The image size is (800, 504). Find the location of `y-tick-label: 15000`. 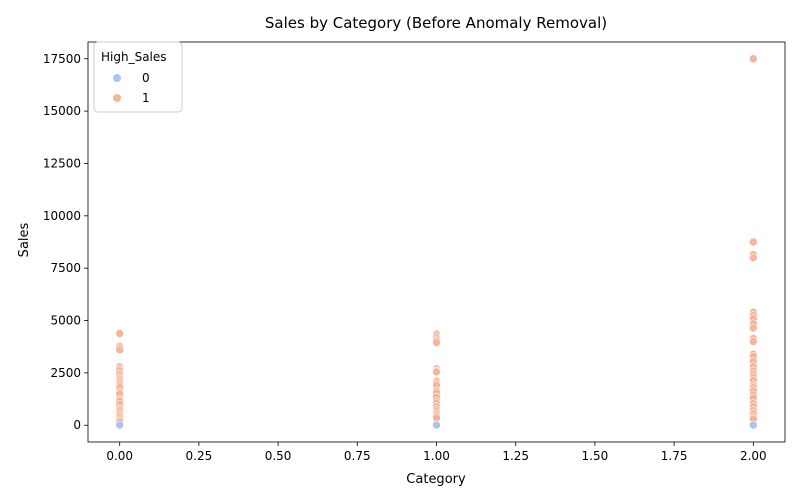

y-tick-label: 15000 is located at coordinates (62, 111).